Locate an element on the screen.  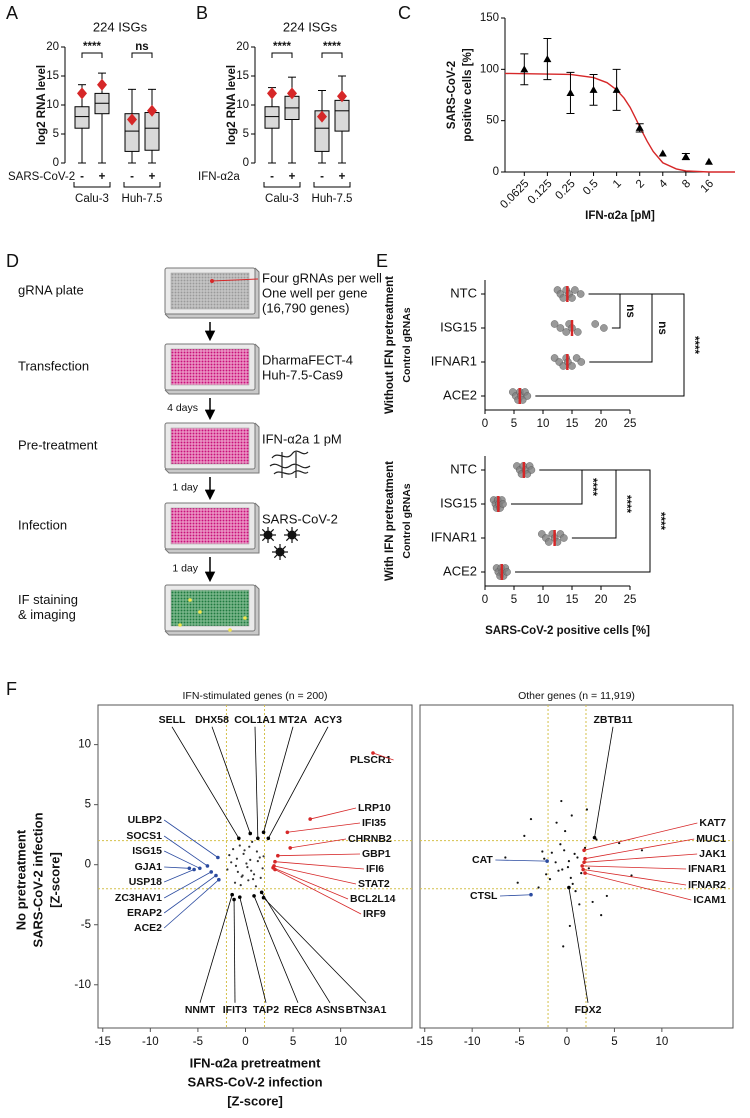
step-detail: SARS-CoV-2 is located at coordinates (300, 518).